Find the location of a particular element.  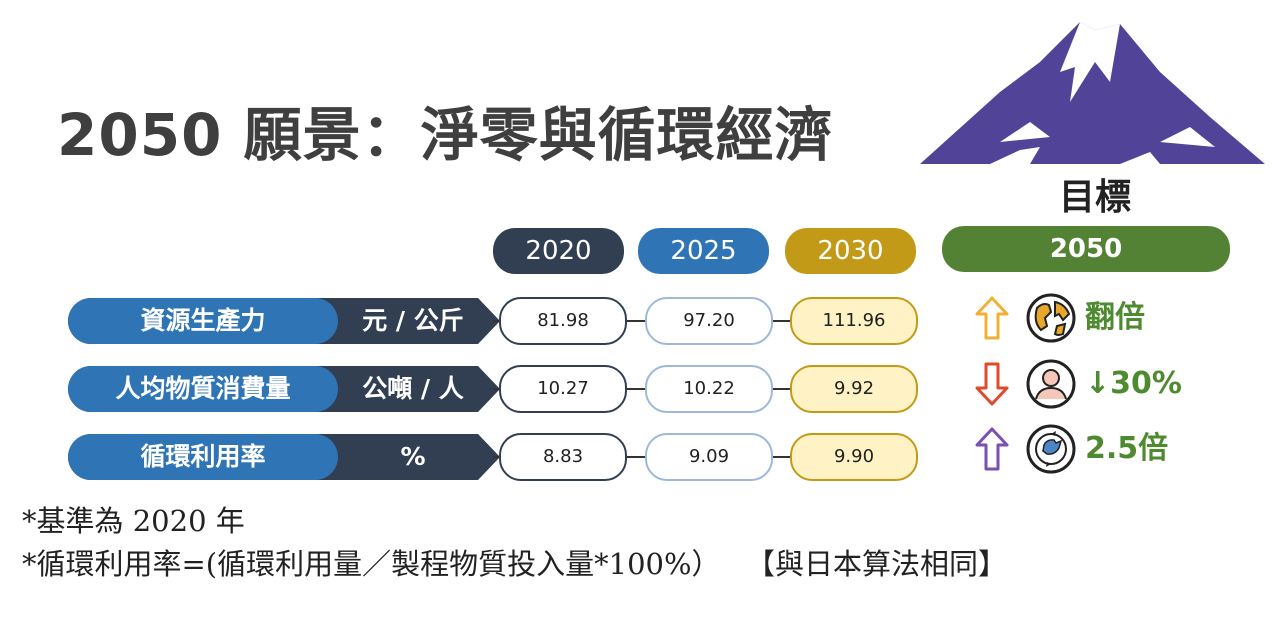

value-2030: 9.90 is located at coordinates (854, 457).